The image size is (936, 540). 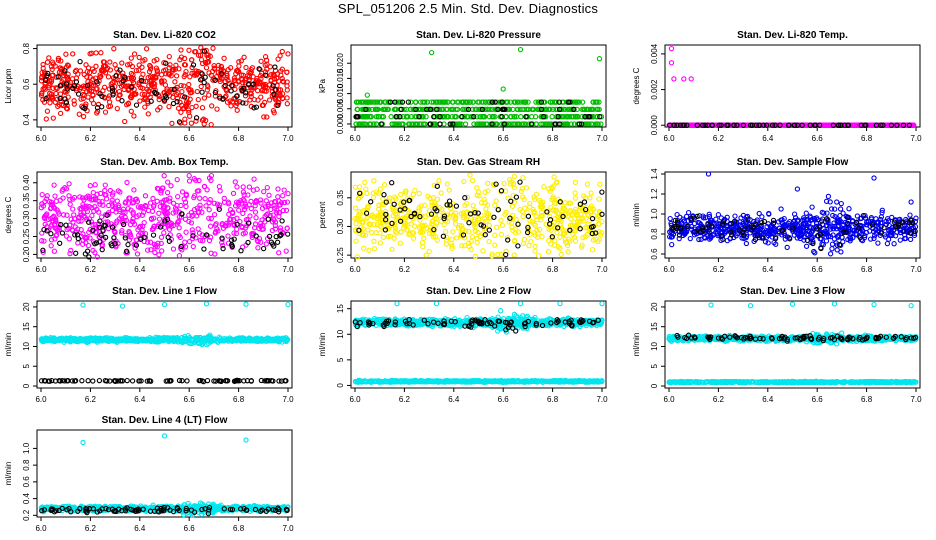 I want to click on y-tick-label: 0.6, so click(x=26, y=84).